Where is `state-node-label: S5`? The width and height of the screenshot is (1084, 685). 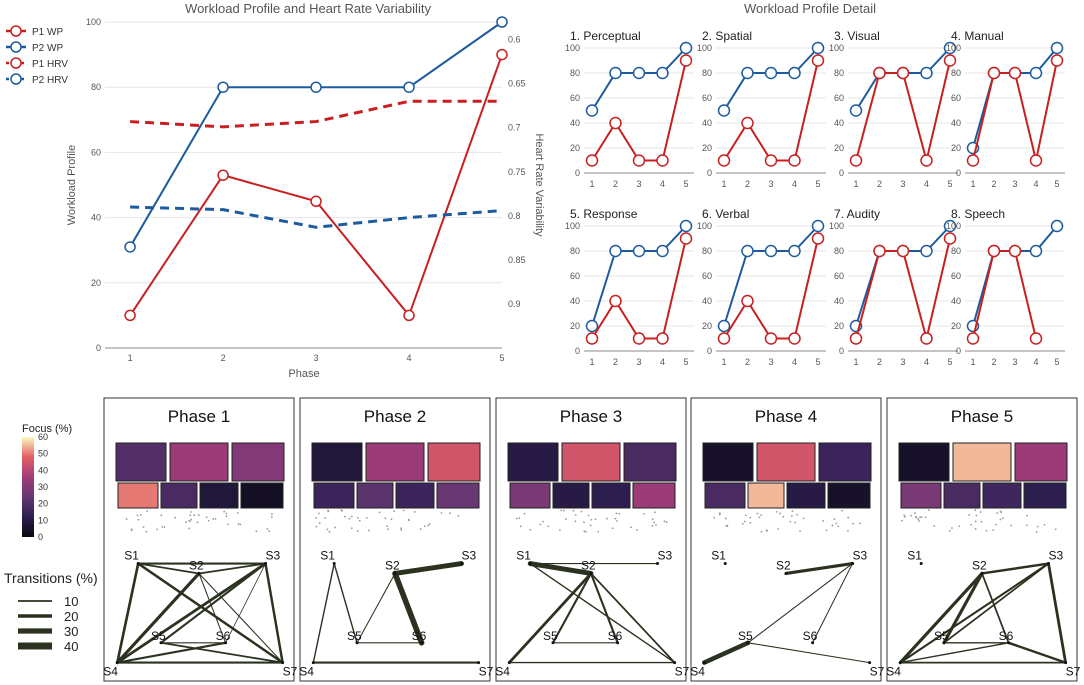
state-node-label: S5 is located at coordinates (745, 636).